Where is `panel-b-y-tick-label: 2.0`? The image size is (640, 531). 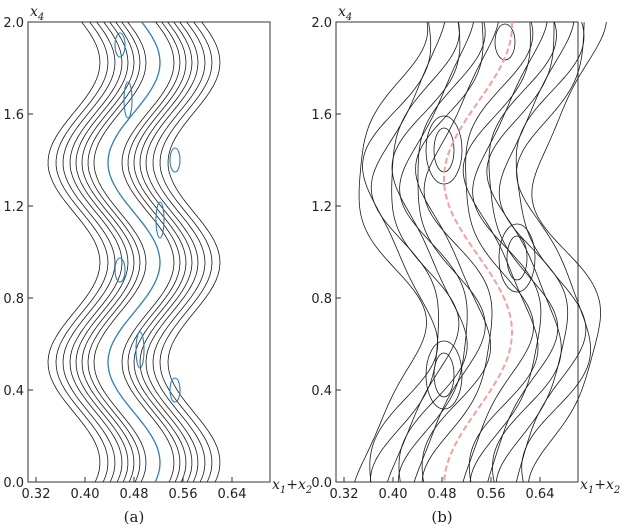
panel-b-y-tick-label: 2.0 is located at coordinates (321, 23).